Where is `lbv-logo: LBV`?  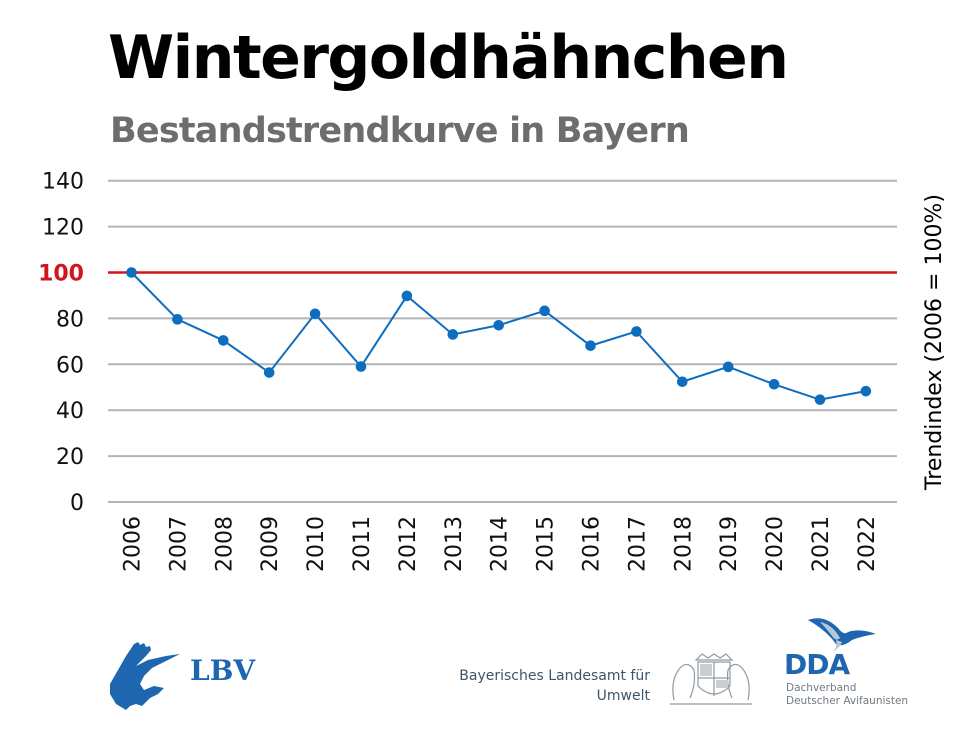 lbv-logo: LBV is located at coordinates (183, 676).